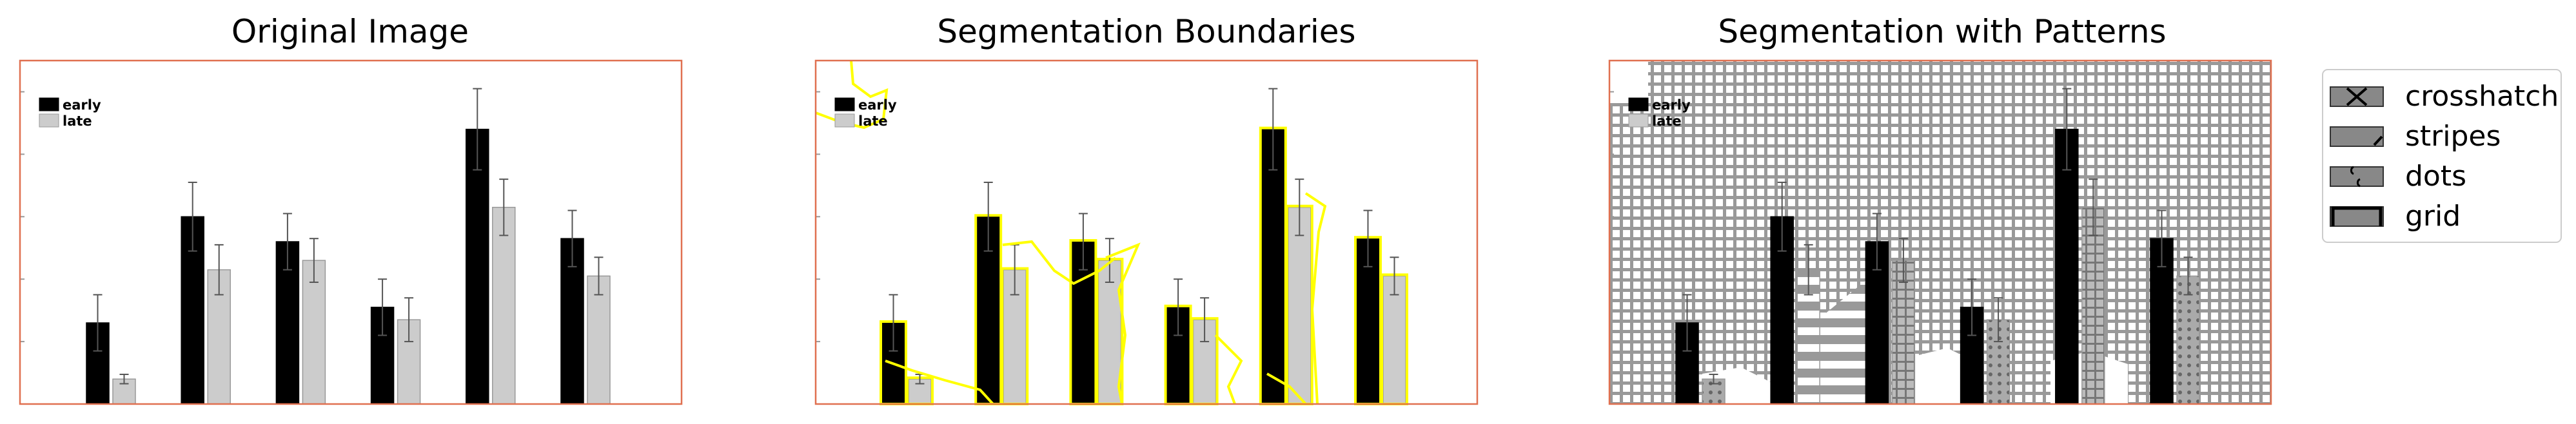  Describe the element at coordinates (2482, 96) in the screenshot. I see `legend-label-crosshatch: crosshatch` at that location.